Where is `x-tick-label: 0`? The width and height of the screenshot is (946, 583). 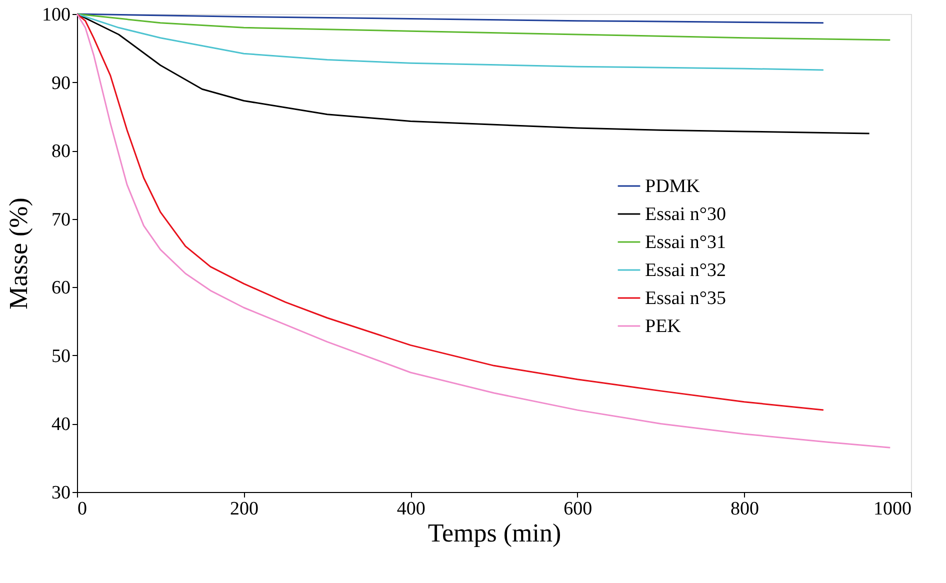 x-tick-label: 0 is located at coordinates (82, 509).